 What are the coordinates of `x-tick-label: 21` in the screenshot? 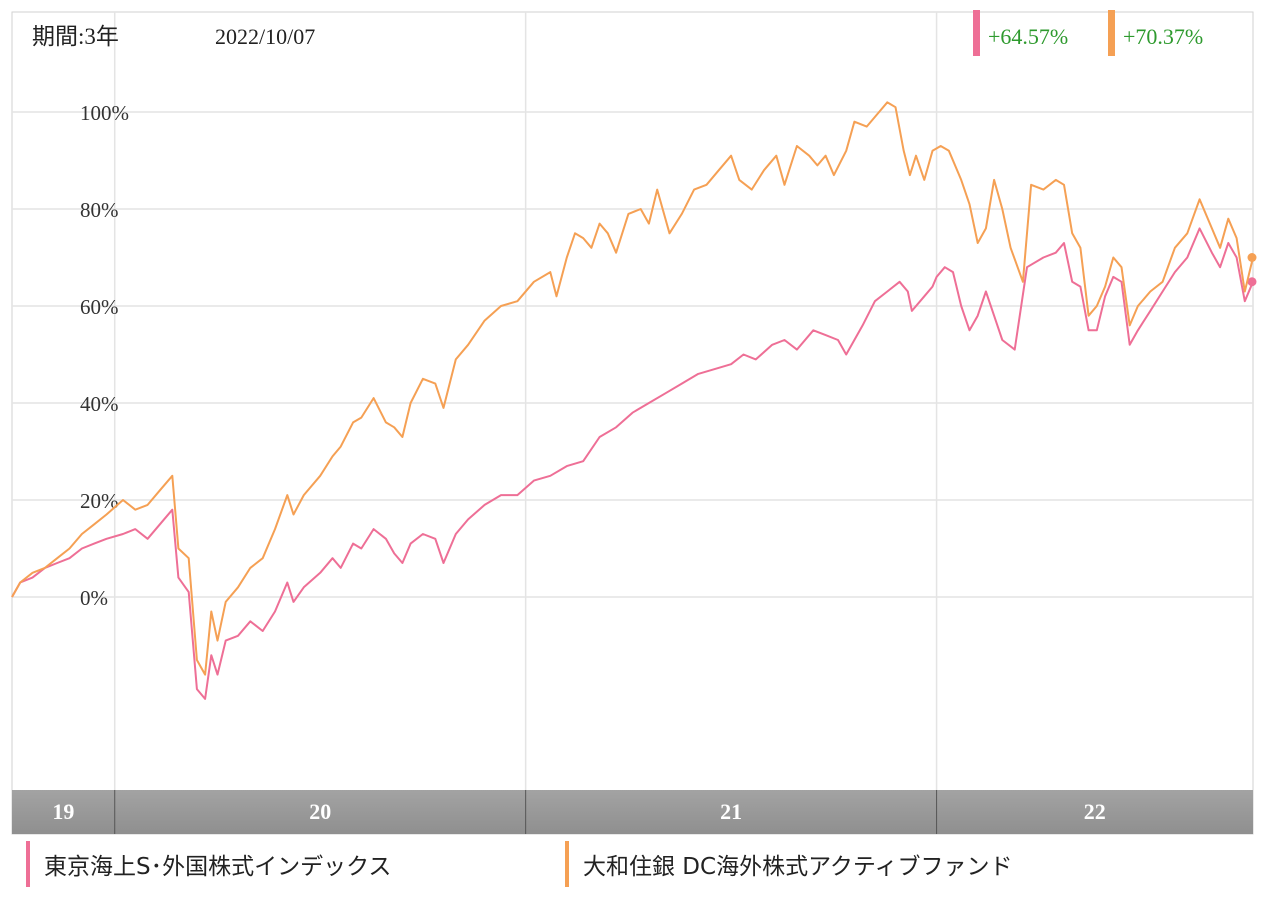 It's located at (731, 811).